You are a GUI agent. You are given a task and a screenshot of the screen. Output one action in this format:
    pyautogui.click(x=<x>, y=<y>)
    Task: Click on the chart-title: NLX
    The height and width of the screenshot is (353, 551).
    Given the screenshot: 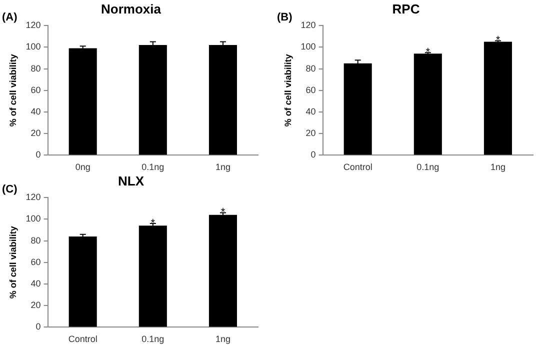 What is the action you would take?
    pyautogui.click(x=131, y=180)
    